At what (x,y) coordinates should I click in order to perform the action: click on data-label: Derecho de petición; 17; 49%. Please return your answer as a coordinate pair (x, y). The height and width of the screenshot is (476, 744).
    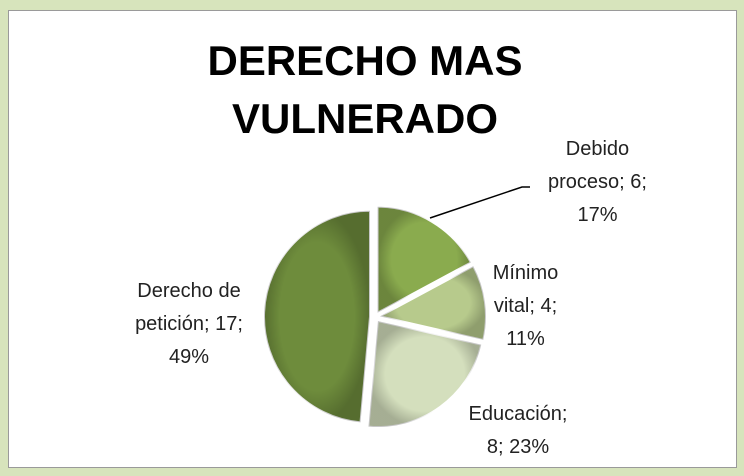
    Looking at the image, I should click on (189, 324).